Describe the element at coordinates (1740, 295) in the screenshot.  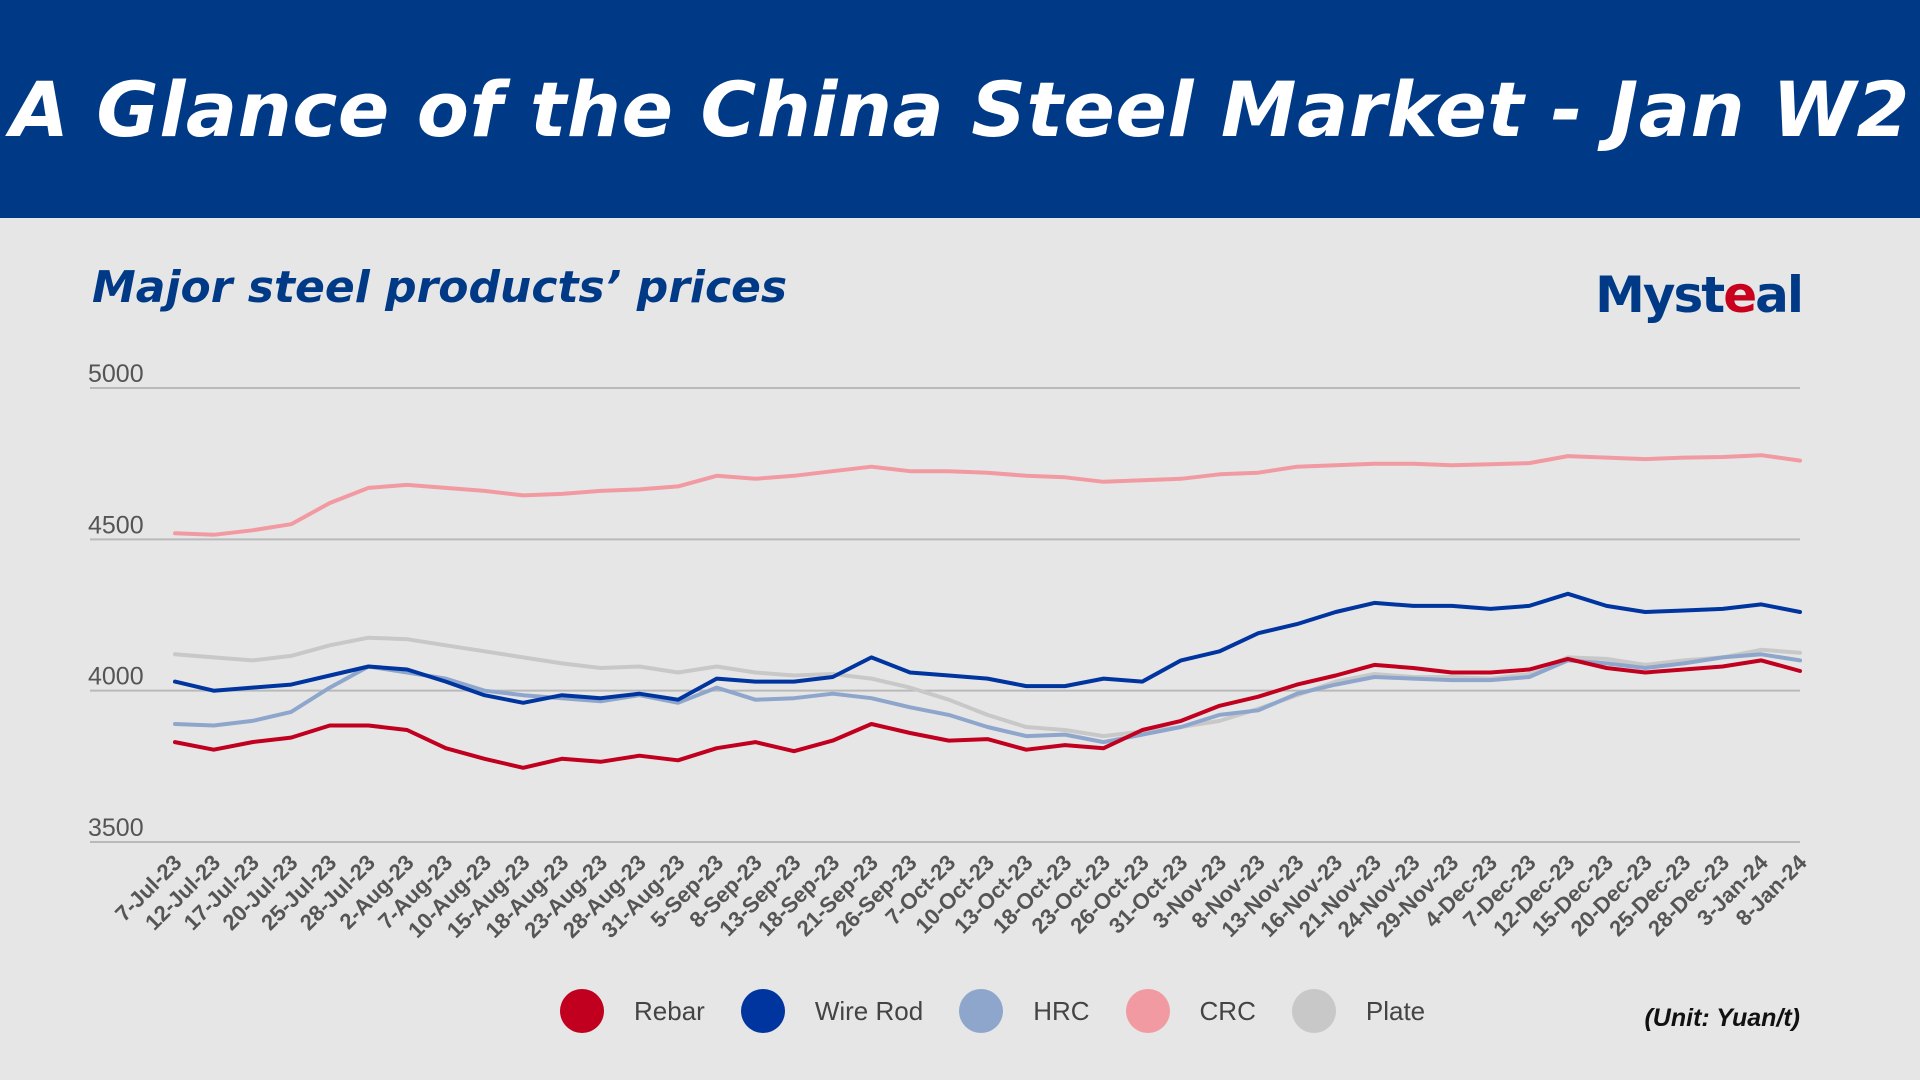
I see `logo-text-accent: e` at that location.